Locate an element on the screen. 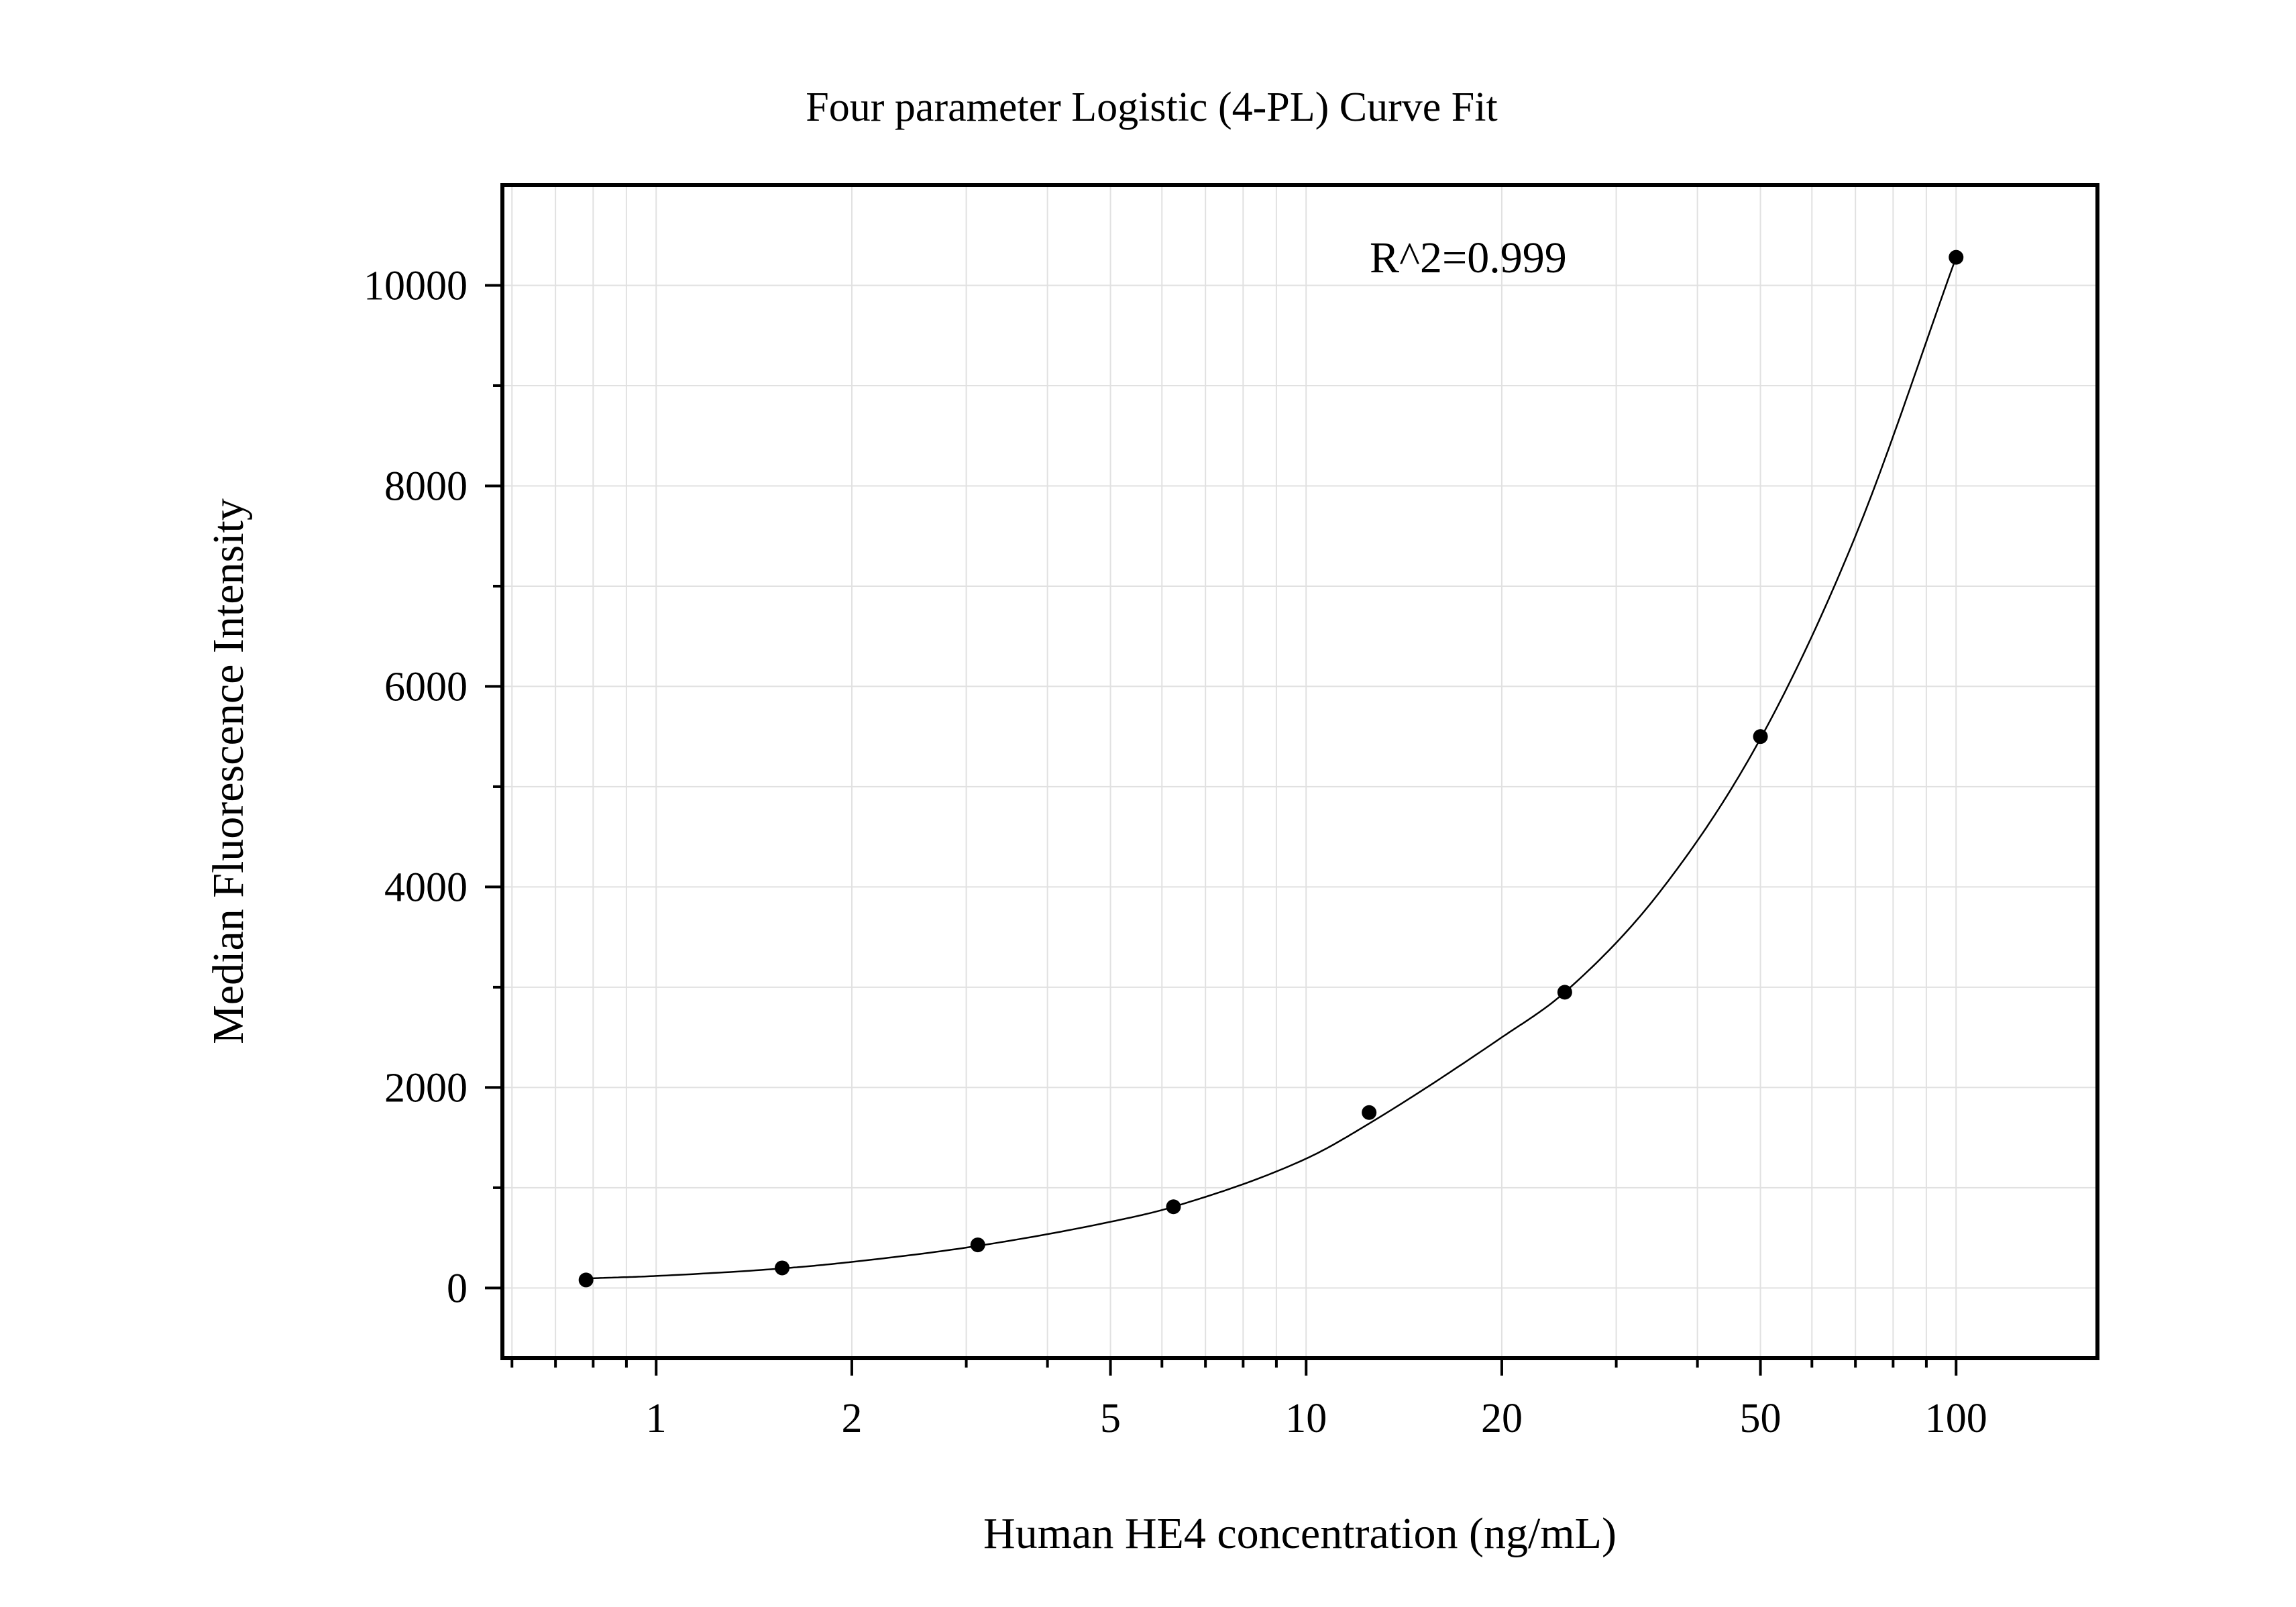 The height and width of the screenshot is (1607, 2296). x-tick-labels: 1 2 5 10 20 50 100 is located at coordinates (1316, 1419).